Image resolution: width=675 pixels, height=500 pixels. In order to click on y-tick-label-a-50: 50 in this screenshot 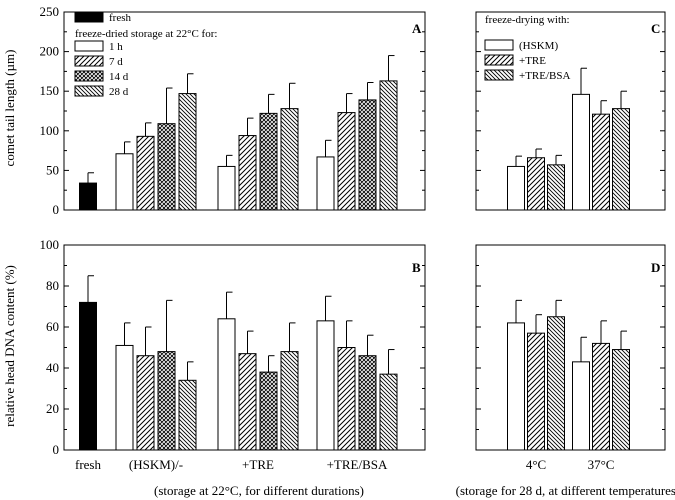, I will do `click(52, 169)`.